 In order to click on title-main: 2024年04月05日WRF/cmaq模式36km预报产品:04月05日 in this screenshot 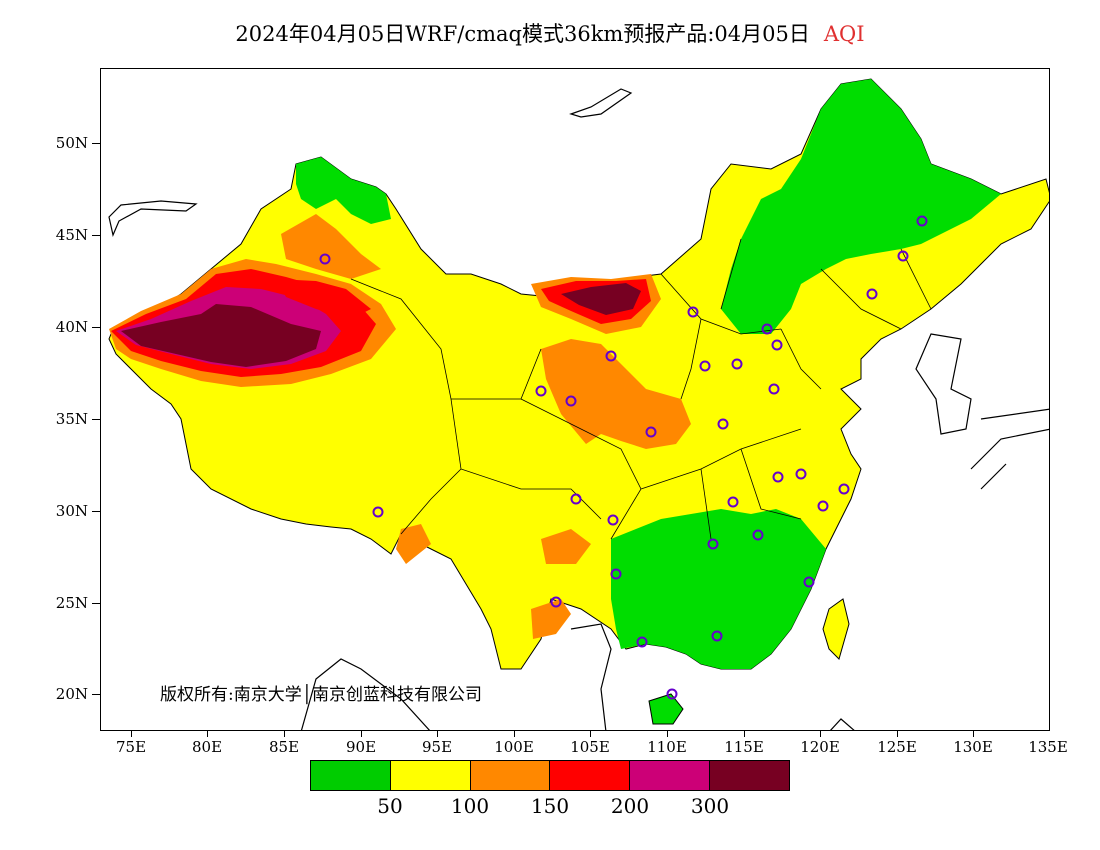, I will do `click(522, 34)`.